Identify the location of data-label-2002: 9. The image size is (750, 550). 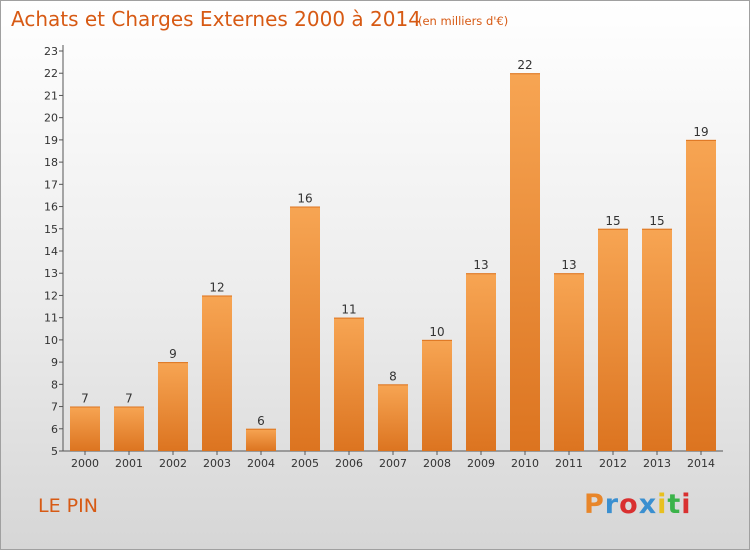
(173, 354).